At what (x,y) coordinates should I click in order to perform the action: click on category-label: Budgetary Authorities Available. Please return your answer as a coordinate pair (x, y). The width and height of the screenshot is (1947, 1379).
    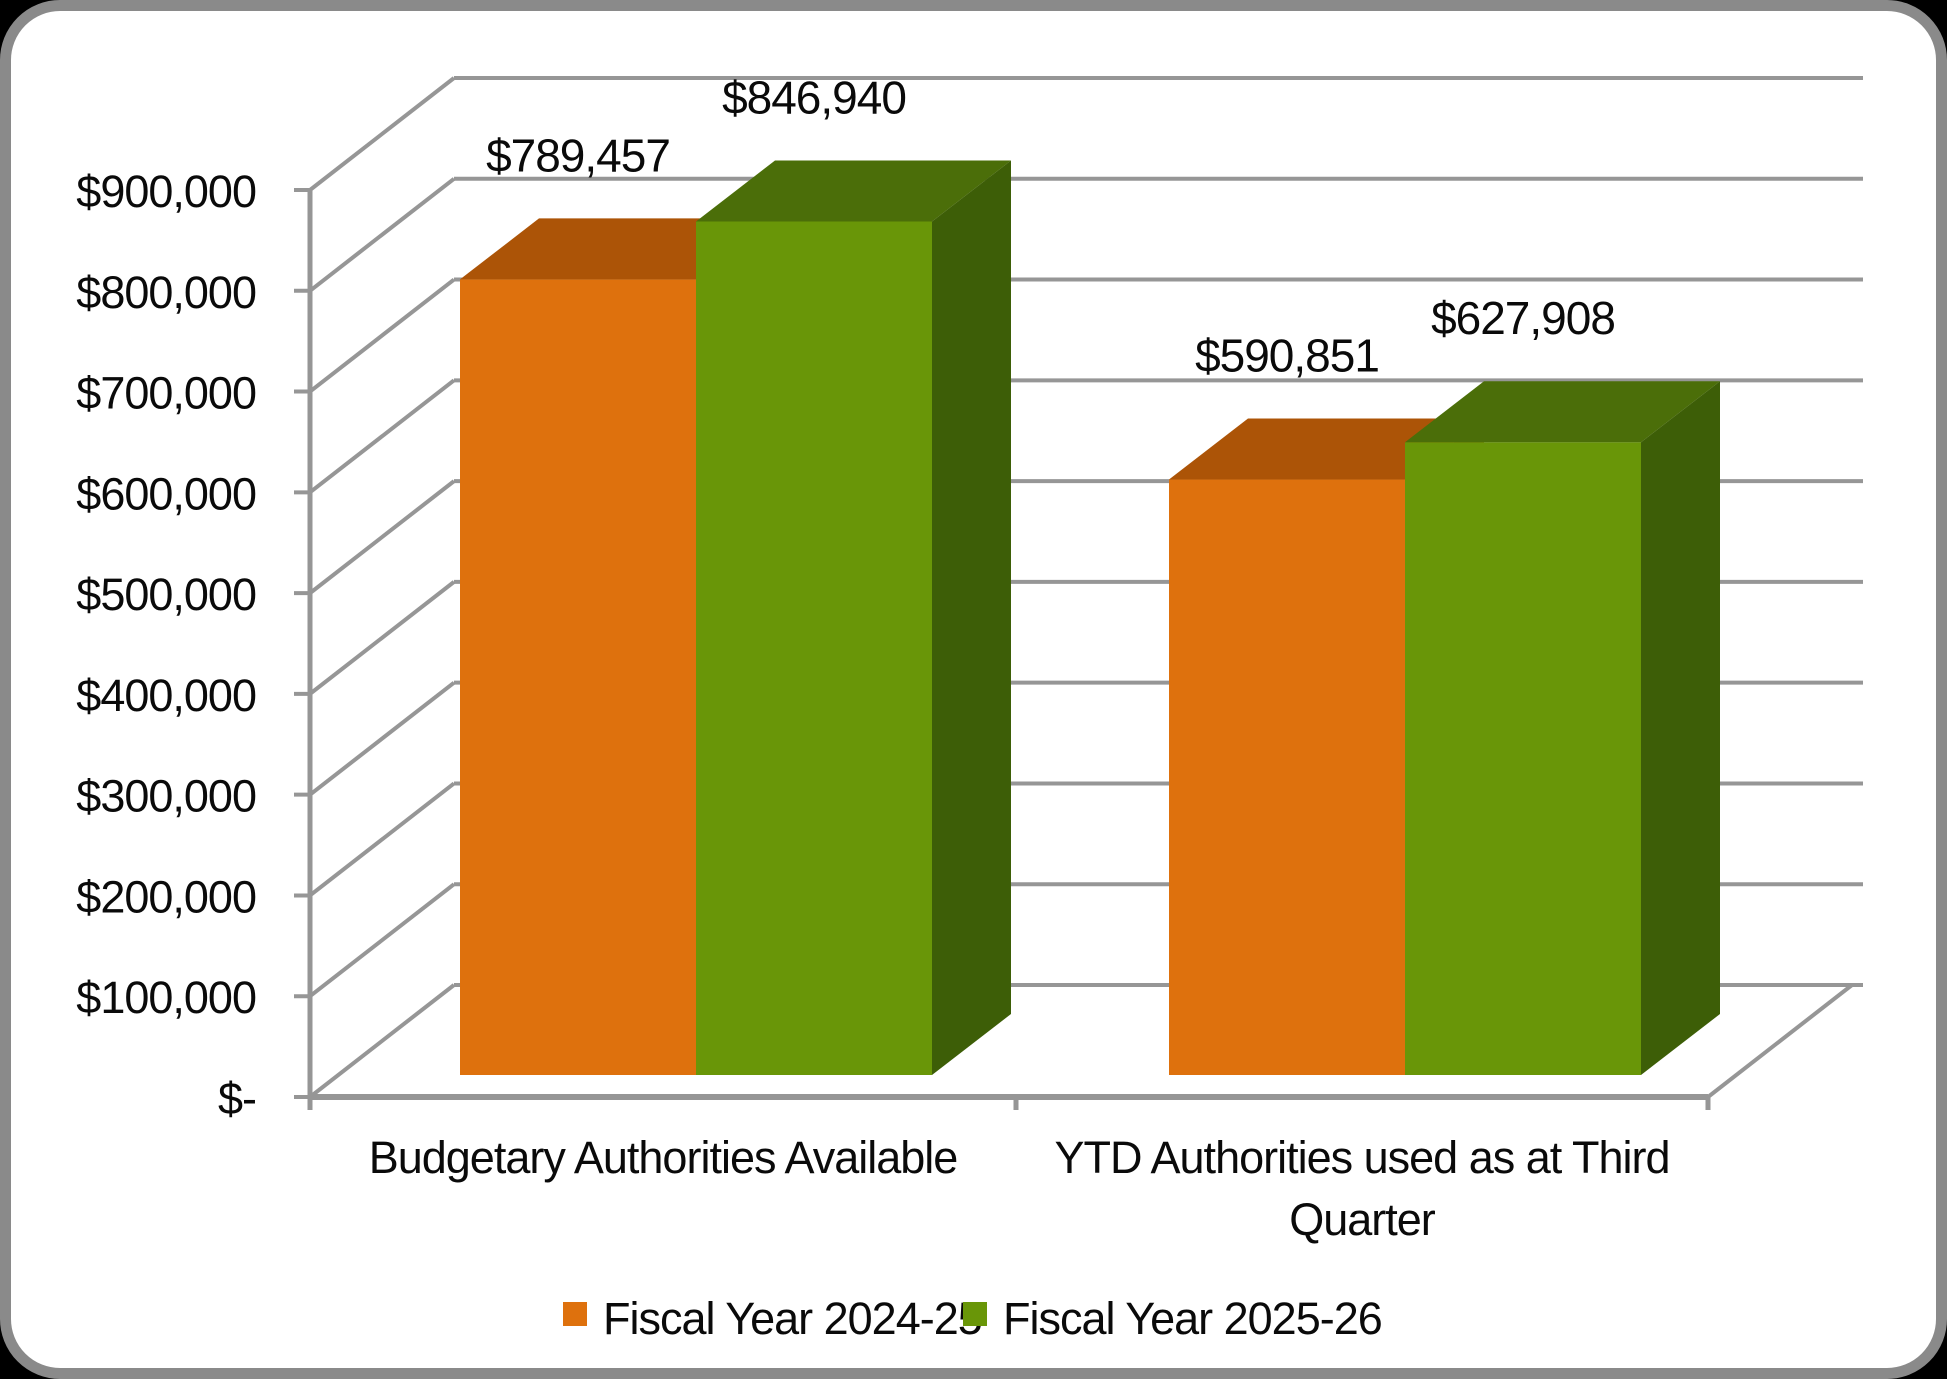
    Looking at the image, I should click on (663, 1157).